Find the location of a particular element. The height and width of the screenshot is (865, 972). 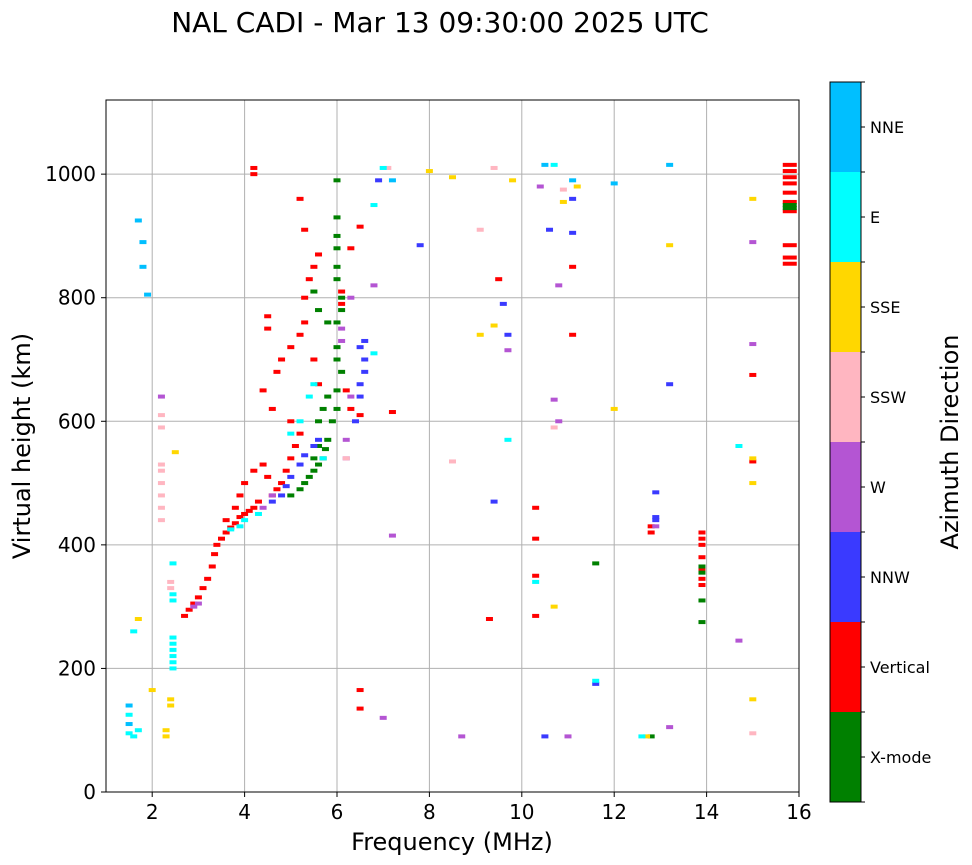

colorbar-tick-label: NNW is located at coordinates (890, 577).